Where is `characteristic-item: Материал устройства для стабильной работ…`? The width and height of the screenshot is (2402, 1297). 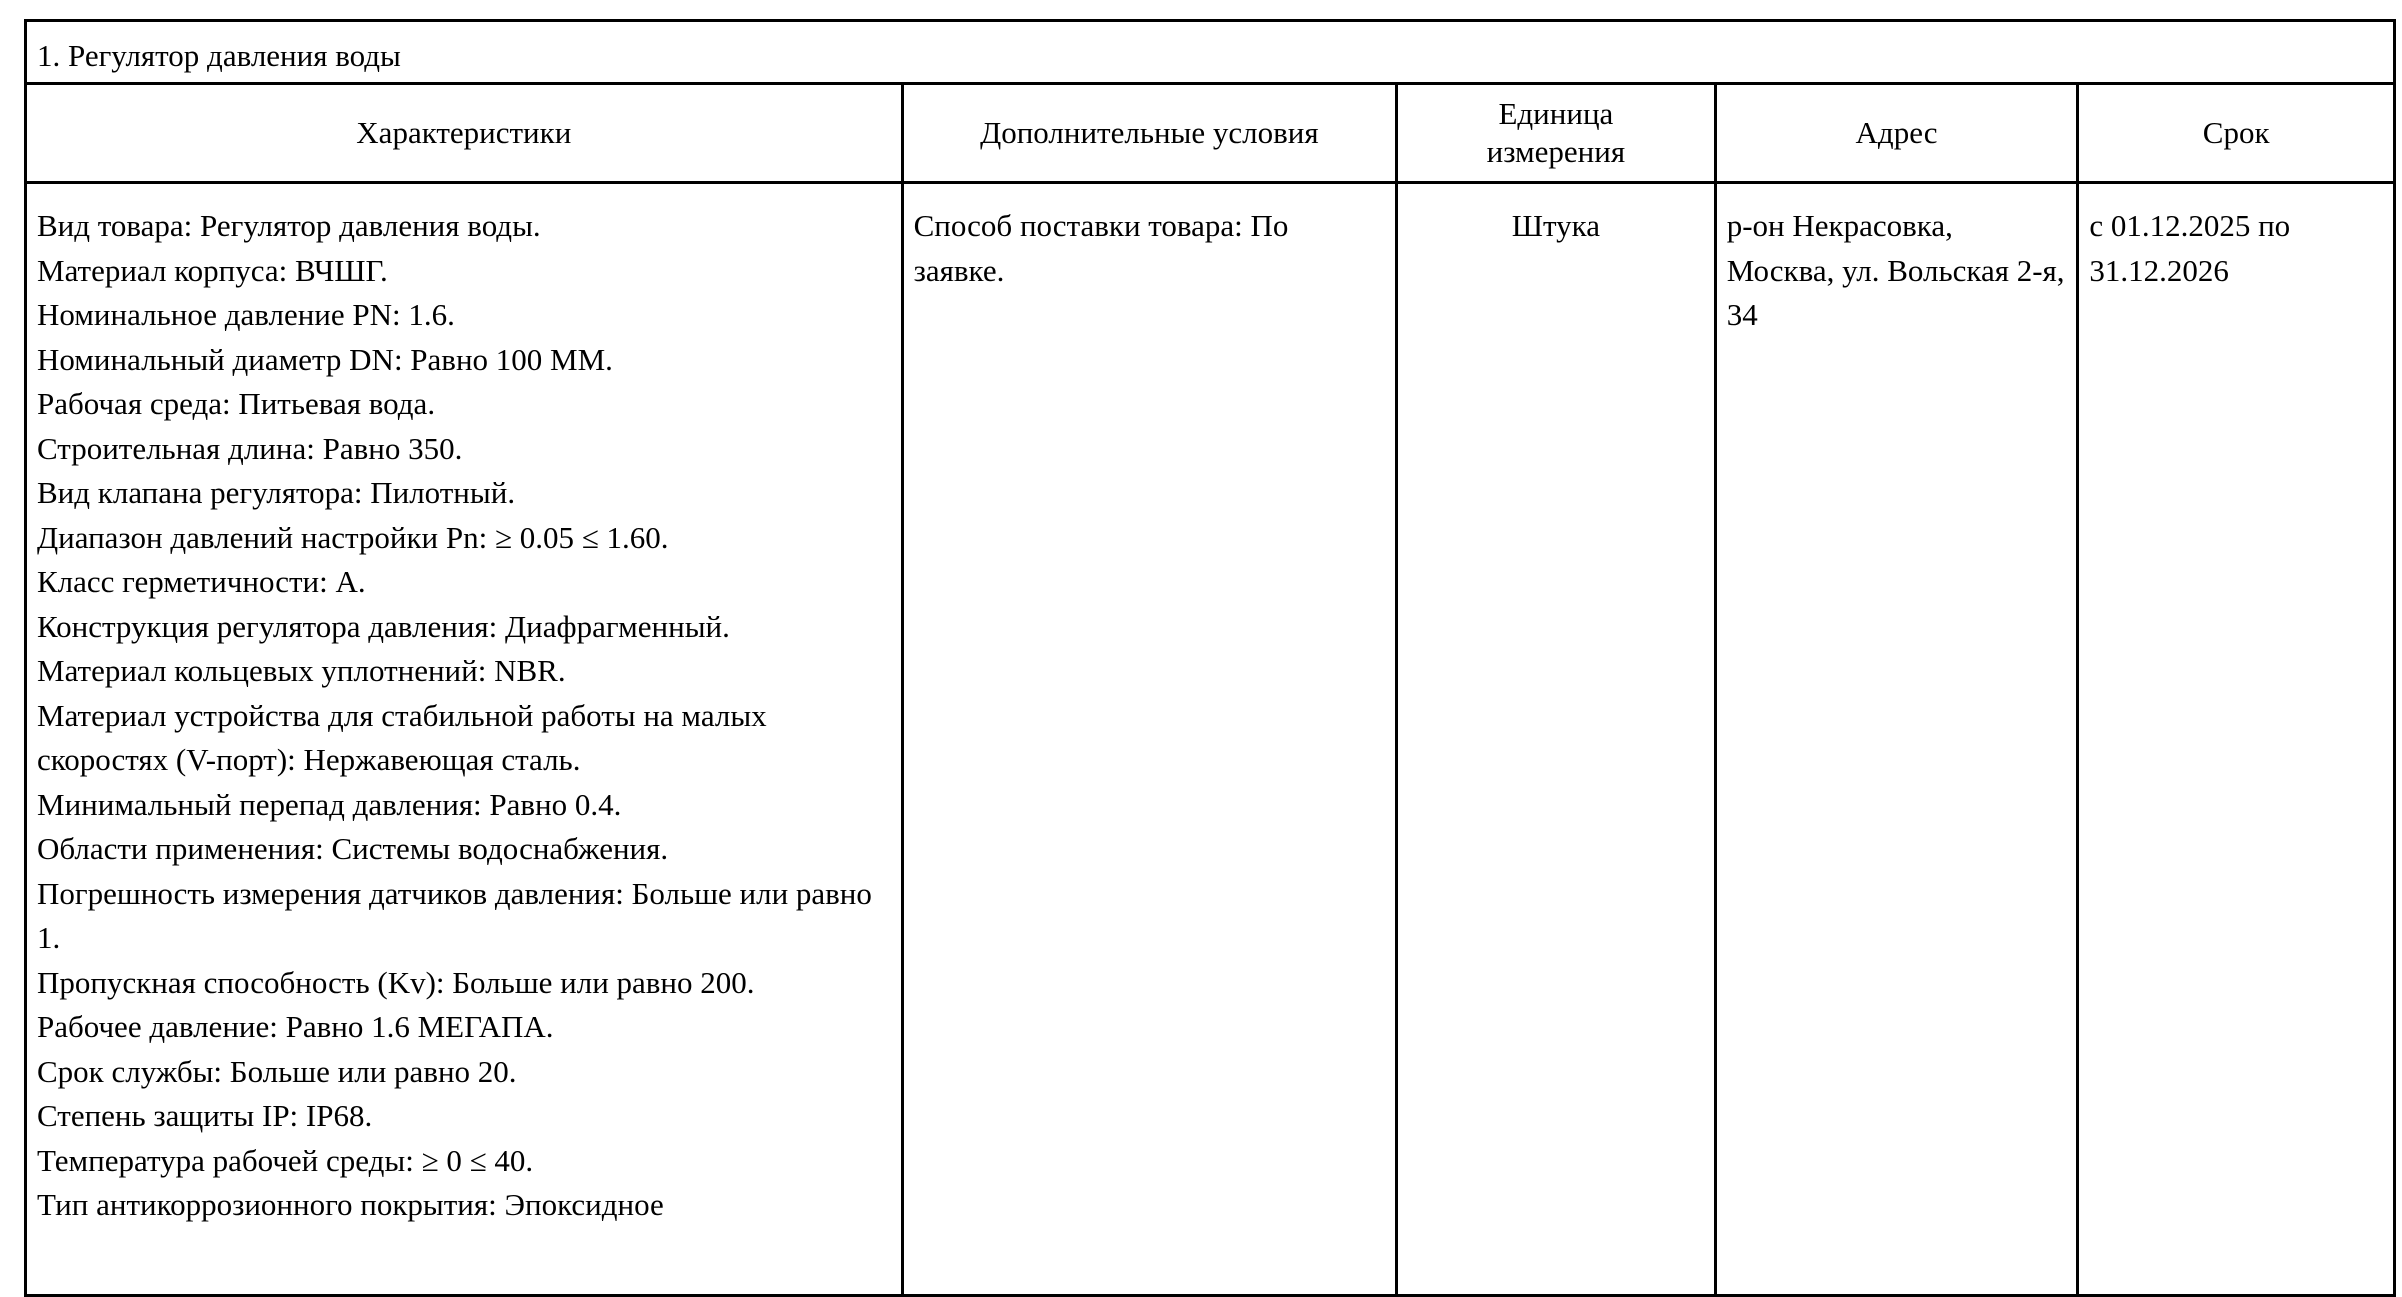
characteristic-item: Материал устройства для стабильной работ… is located at coordinates (402, 737).